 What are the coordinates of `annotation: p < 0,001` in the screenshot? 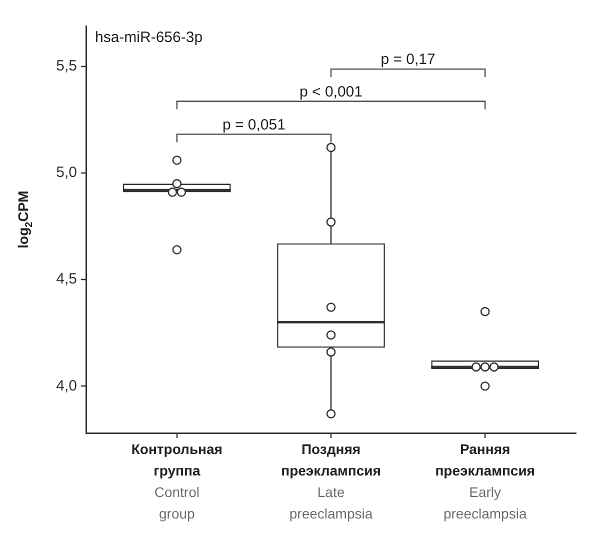 It's located at (331, 91).